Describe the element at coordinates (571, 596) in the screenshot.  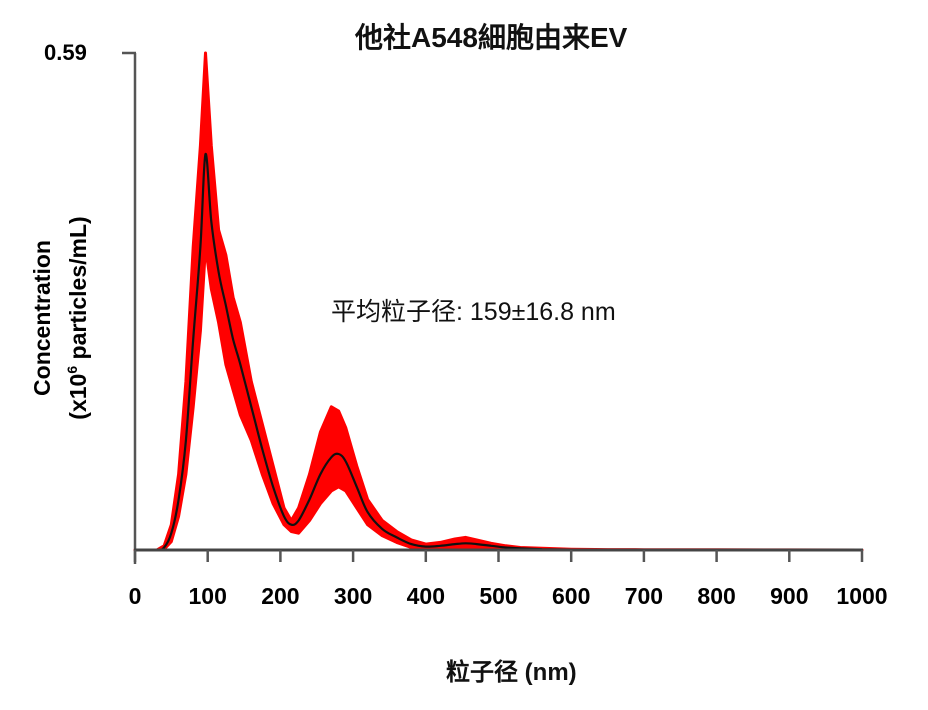
I see `x-tick-label: 600` at that location.